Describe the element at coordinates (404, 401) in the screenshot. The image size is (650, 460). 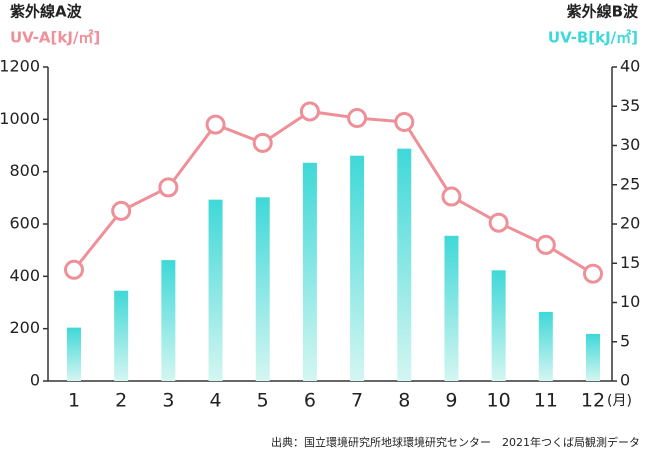
I see `x-tick-label: 8` at that location.